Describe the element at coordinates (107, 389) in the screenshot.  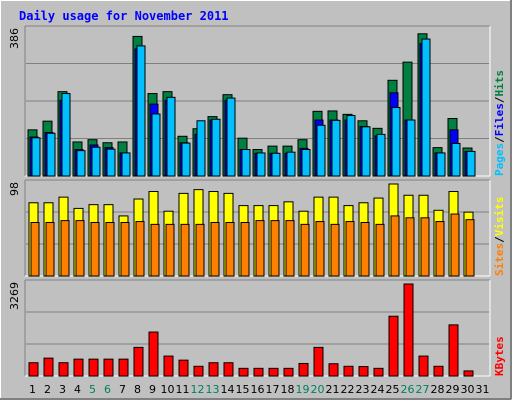
I see `x-tick-day-6: 6` at that location.